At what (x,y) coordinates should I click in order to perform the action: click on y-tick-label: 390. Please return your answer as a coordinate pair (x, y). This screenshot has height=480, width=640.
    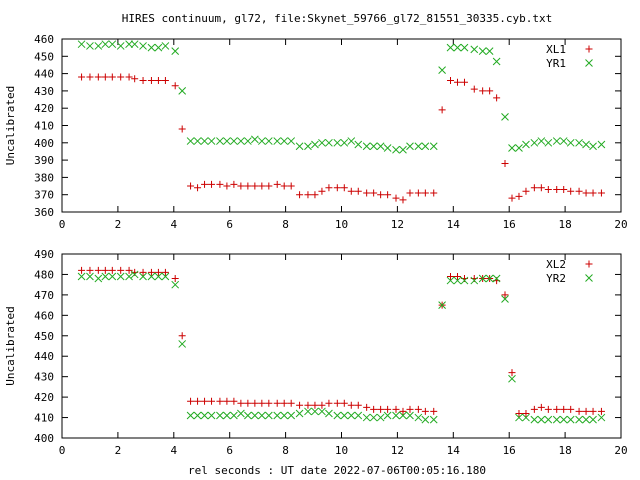
    Looking at the image, I should click on (44, 160).